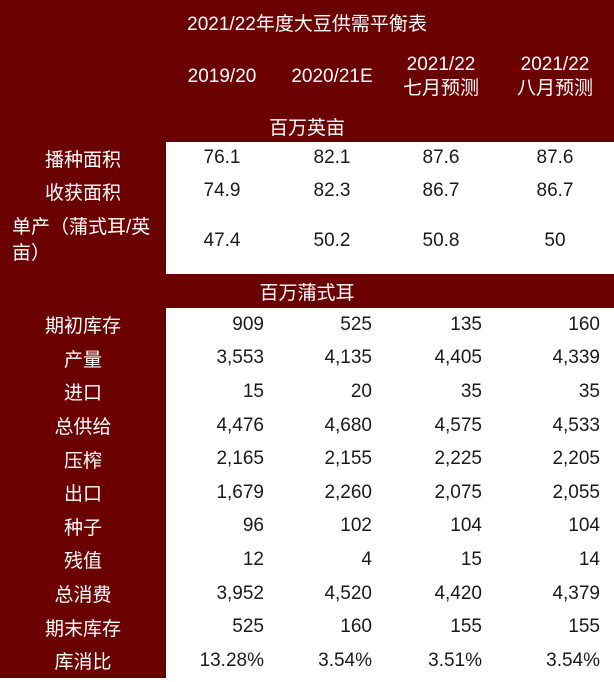 Image resolution: width=614 pixels, height=682 pixels. Describe the element at coordinates (83, 325) in the screenshot. I see `row-label: 期初库存` at that location.